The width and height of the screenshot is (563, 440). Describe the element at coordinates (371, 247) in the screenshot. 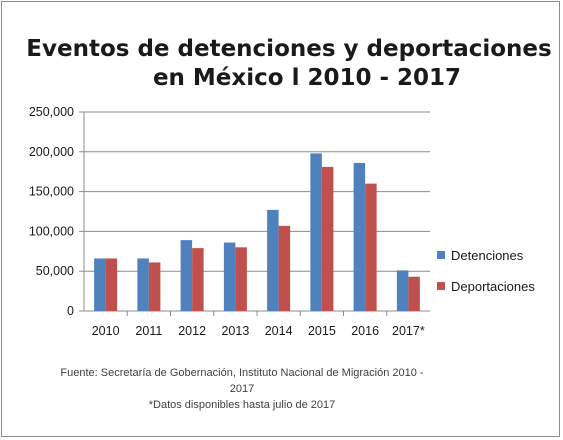

I see `bar-deportaciones-2016` at that location.